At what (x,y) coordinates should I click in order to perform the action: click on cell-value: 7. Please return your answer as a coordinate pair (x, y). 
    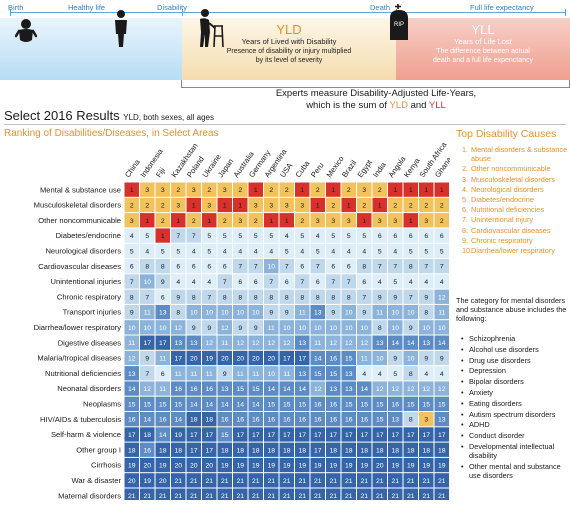
    Looking at the image, I should click on (442, 267).